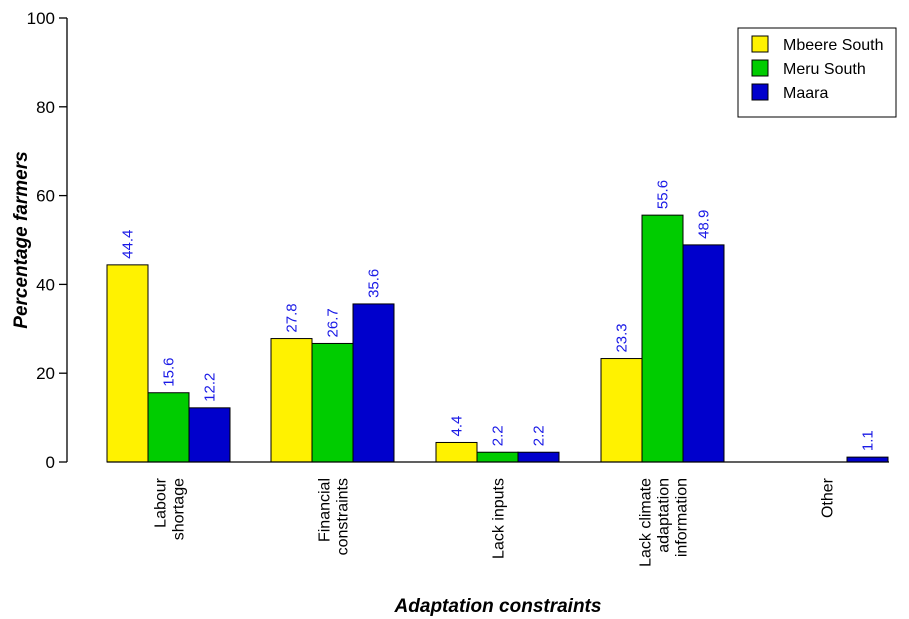  Describe the element at coordinates (704, 224) in the screenshot. I see `bar-value-label: 48.9` at that location.